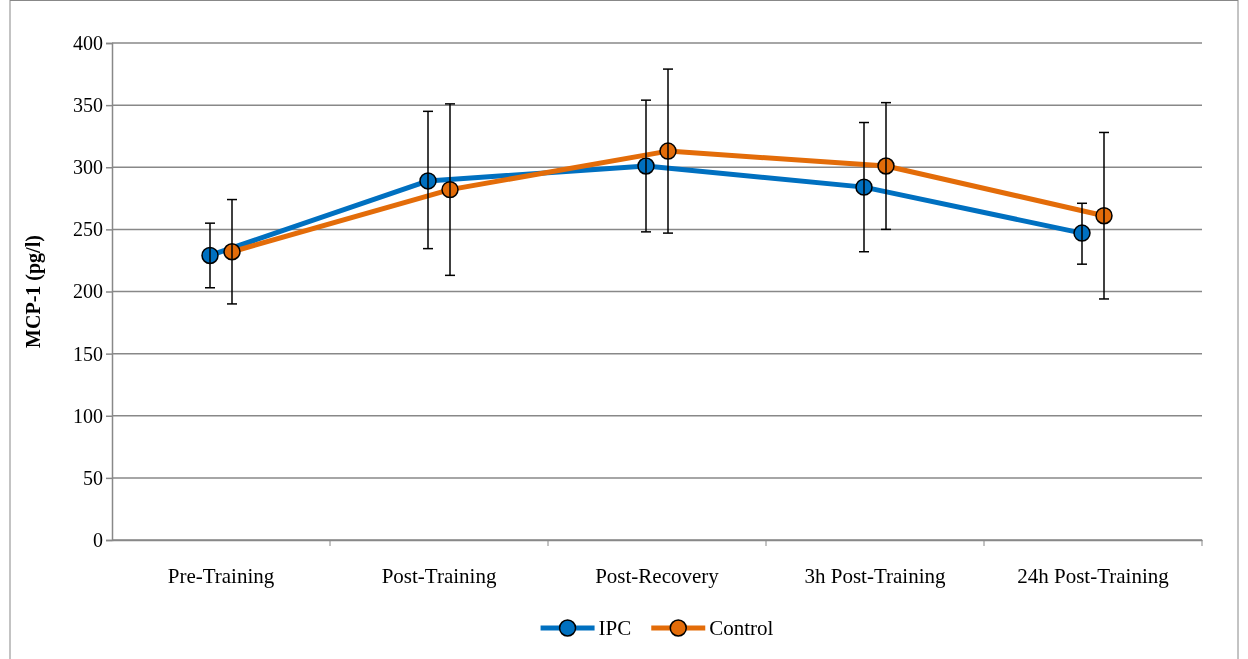 The height and width of the screenshot is (659, 1248). What do you see at coordinates (33, 291) in the screenshot?
I see `y-axis-title: MCP-1 (pg/l)` at bounding box center [33, 291].